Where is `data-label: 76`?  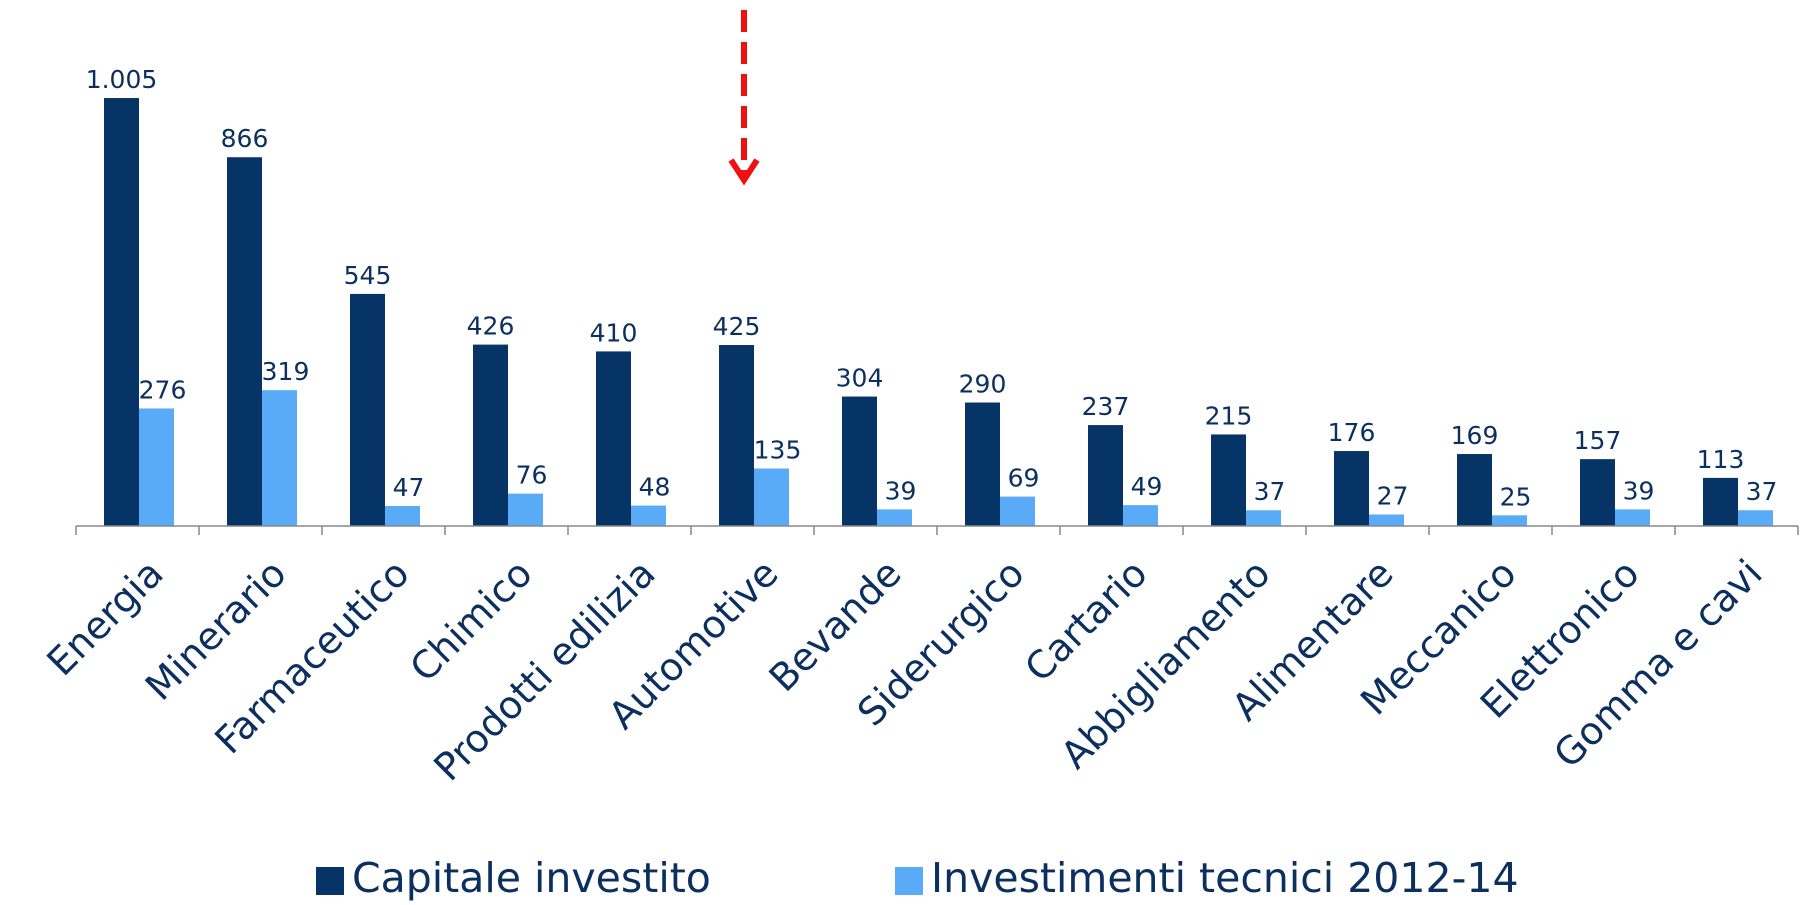 data-label: 76 is located at coordinates (532, 475).